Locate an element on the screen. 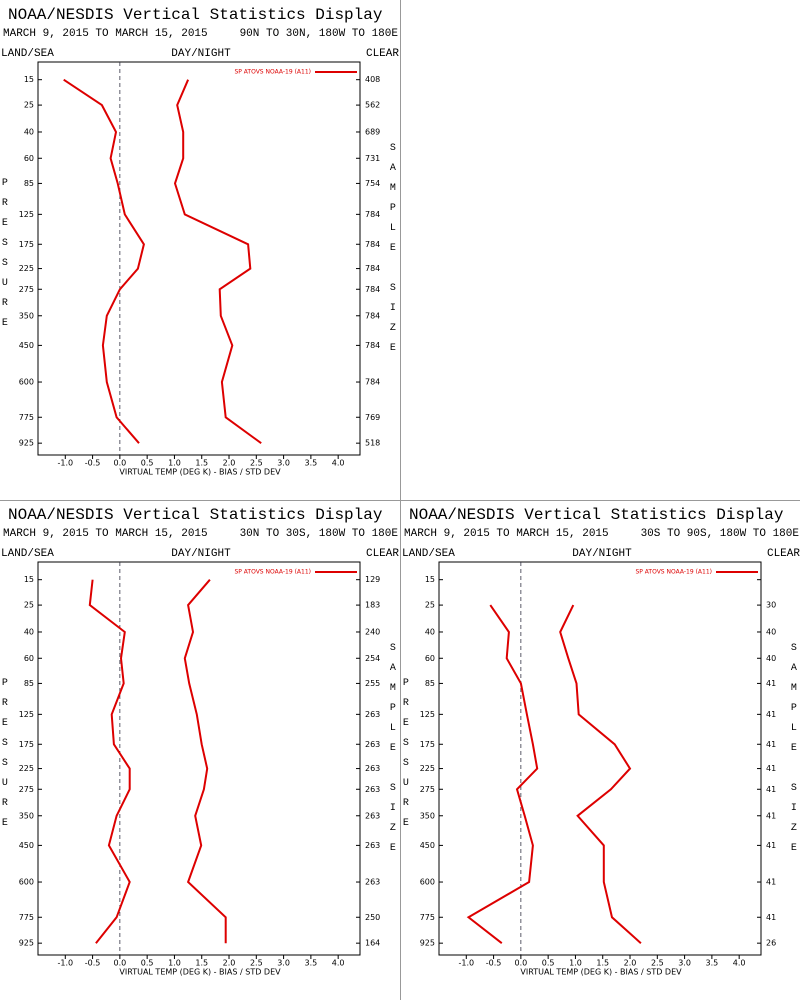  y-tick-label: 25 is located at coordinates (430, 605).